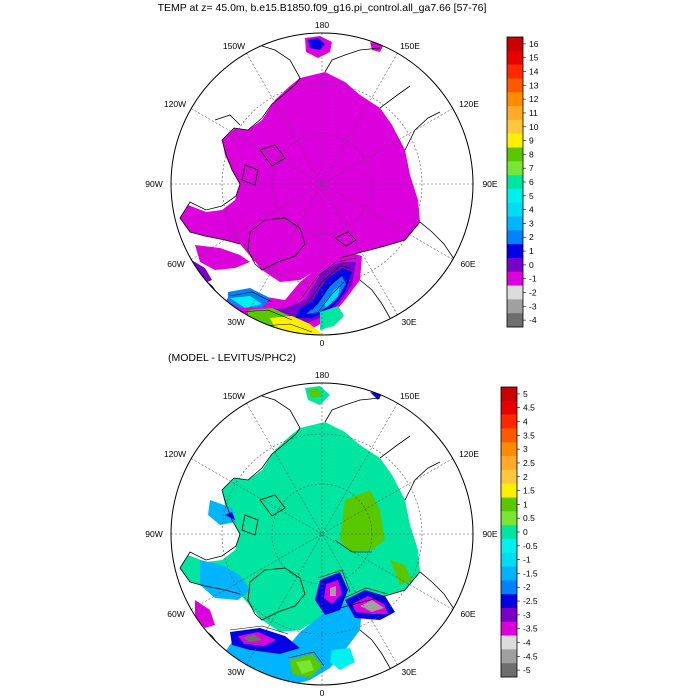  I want to click on bering-core, so click(316, 44).